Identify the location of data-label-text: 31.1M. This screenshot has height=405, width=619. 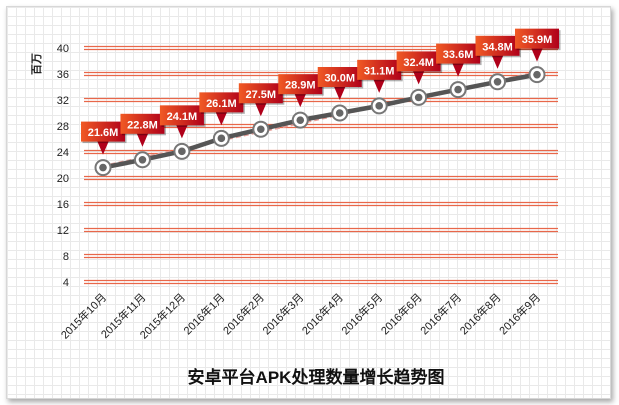
(379, 71).